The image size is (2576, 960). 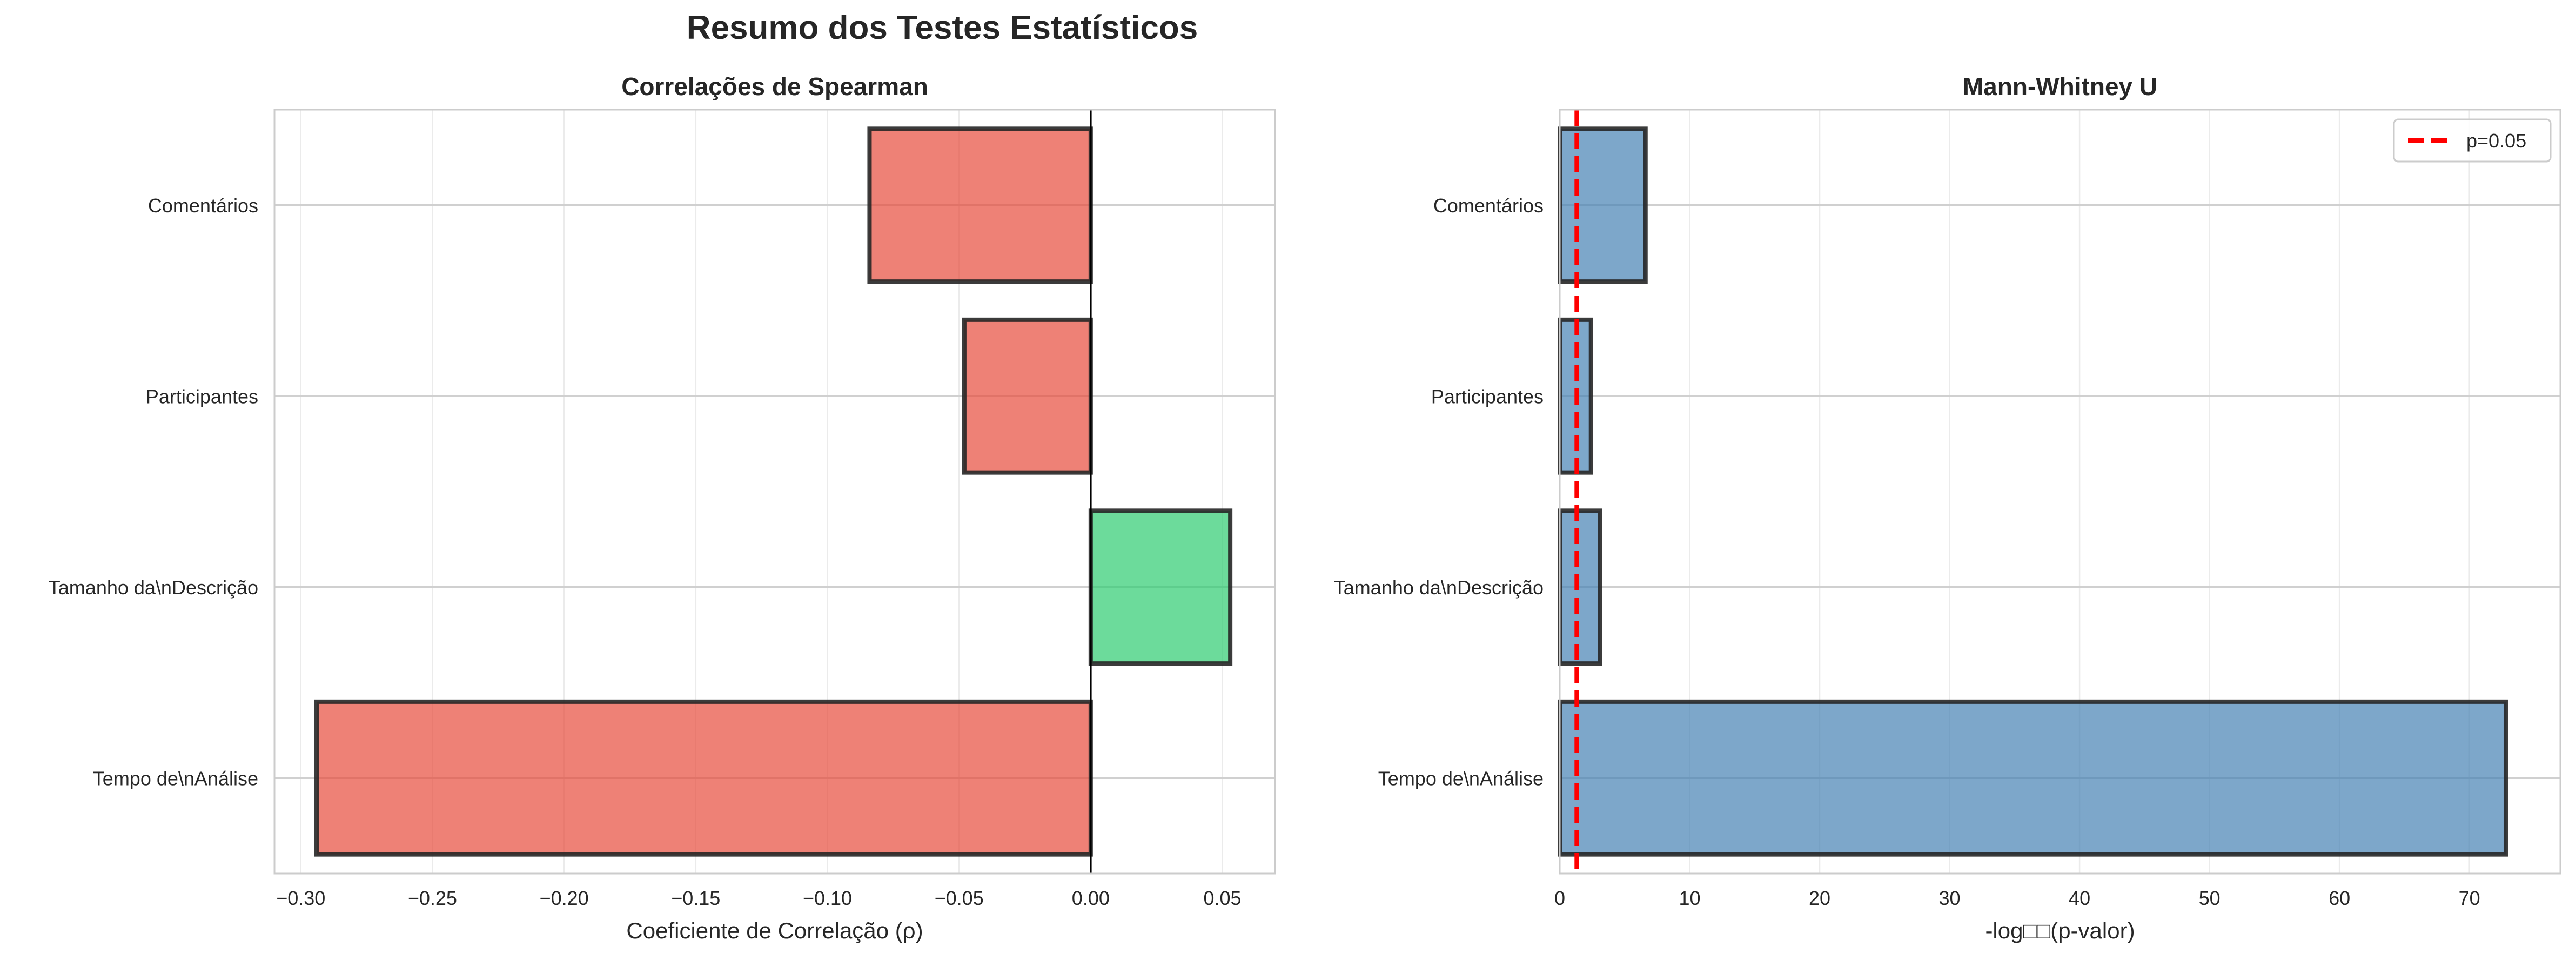 What do you see at coordinates (2079, 898) in the screenshot?
I see `x-tick-label: 40` at bounding box center [2079, 898].